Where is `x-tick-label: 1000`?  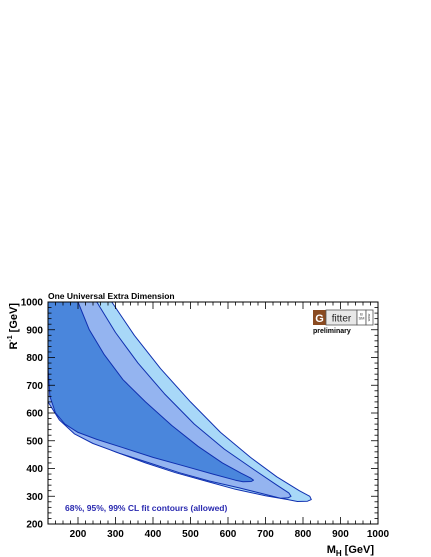 x-tick-label: 1000 is located at coordinates (378, 534).